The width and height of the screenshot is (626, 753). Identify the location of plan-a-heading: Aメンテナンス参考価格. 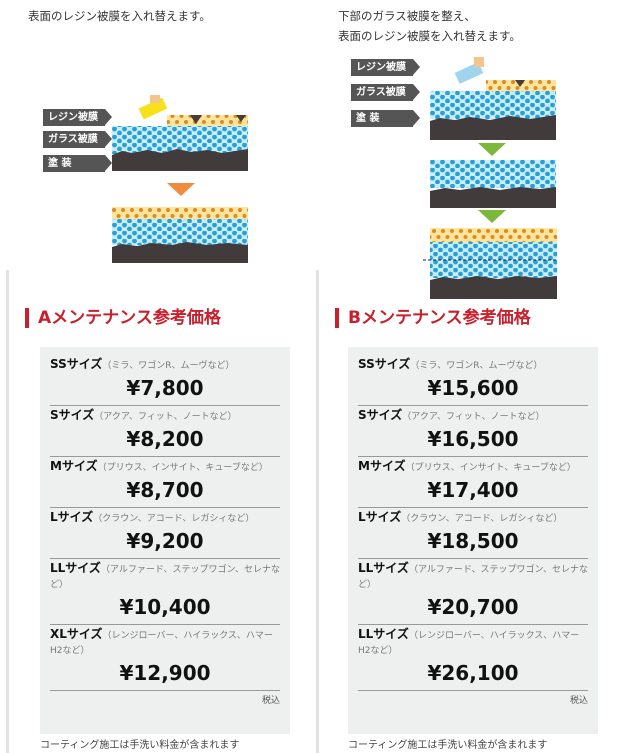
(123, 318).